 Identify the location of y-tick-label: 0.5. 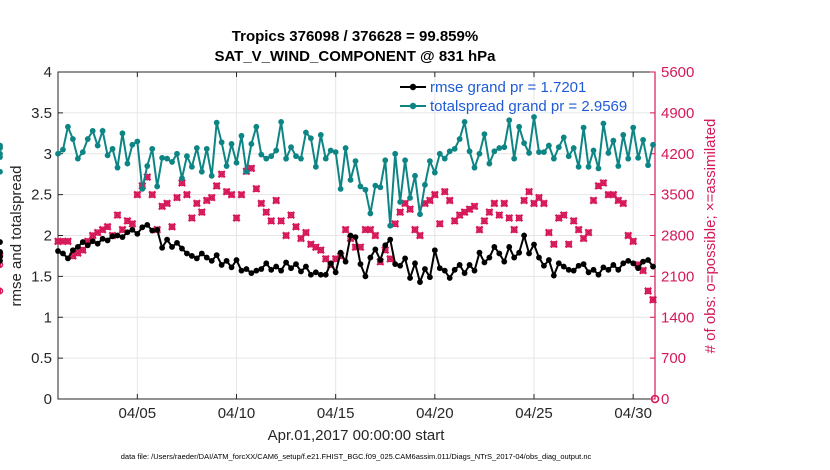
(41, 358).